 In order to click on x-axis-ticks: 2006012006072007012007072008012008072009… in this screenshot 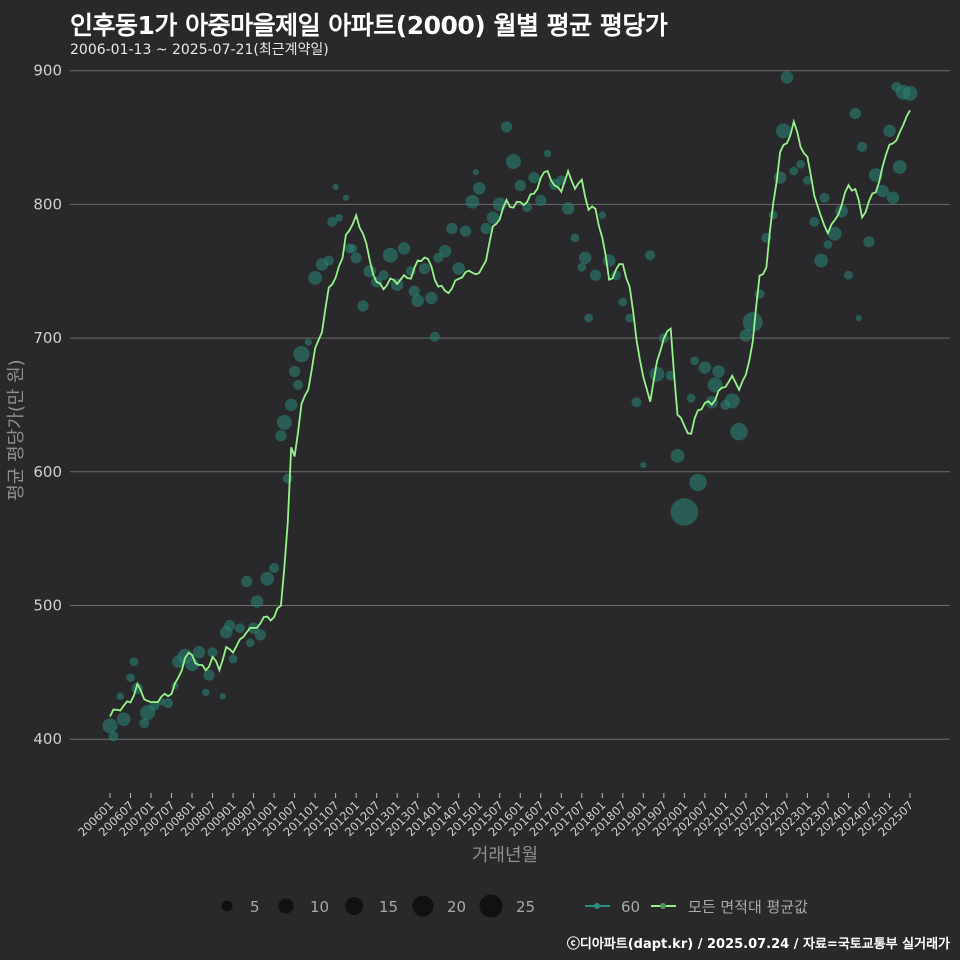, I will do `click(495, 816)`.